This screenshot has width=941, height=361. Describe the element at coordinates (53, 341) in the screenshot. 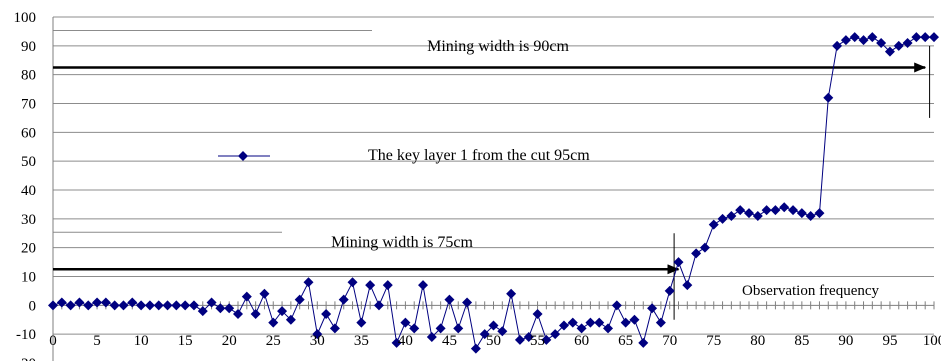

I see `x-tick-label: 0` at that location.